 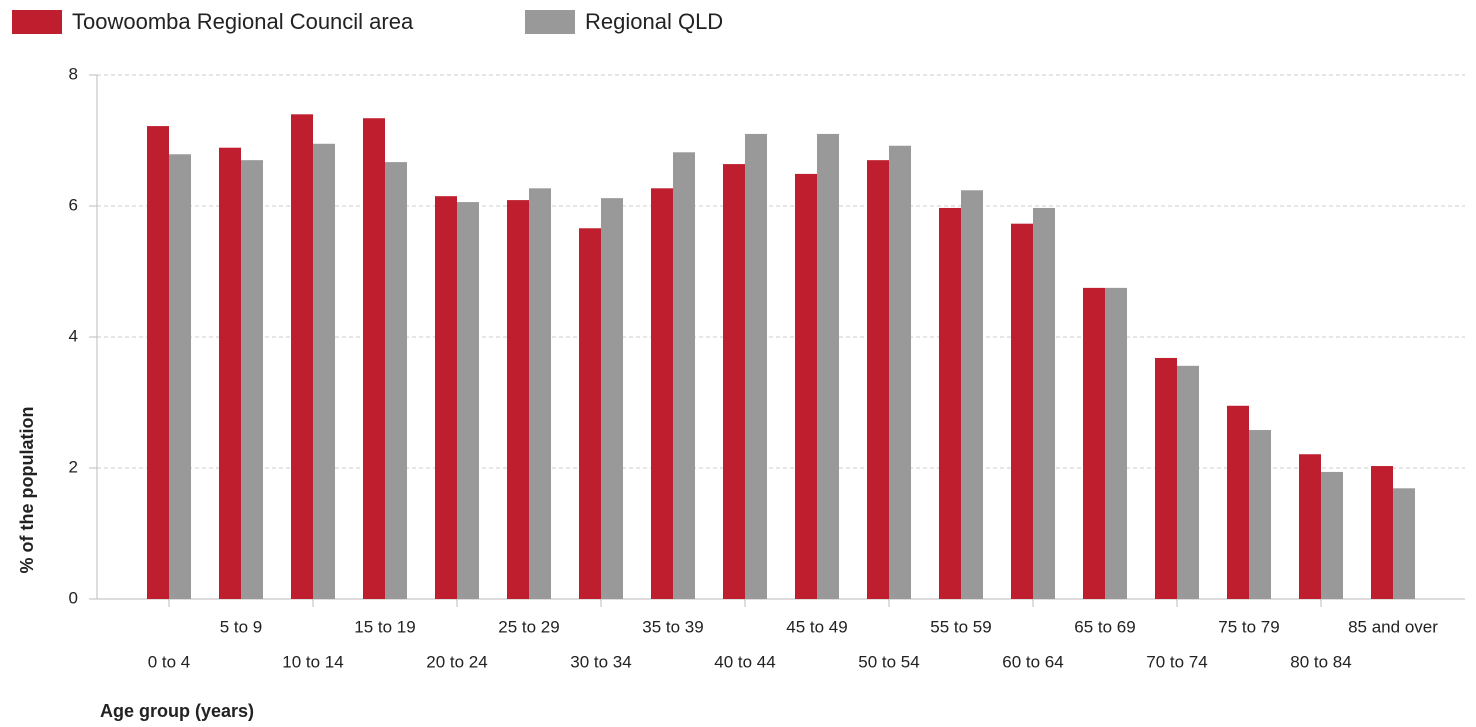 I want to click on y-tick-label: 2, so click(x=73, y=466).